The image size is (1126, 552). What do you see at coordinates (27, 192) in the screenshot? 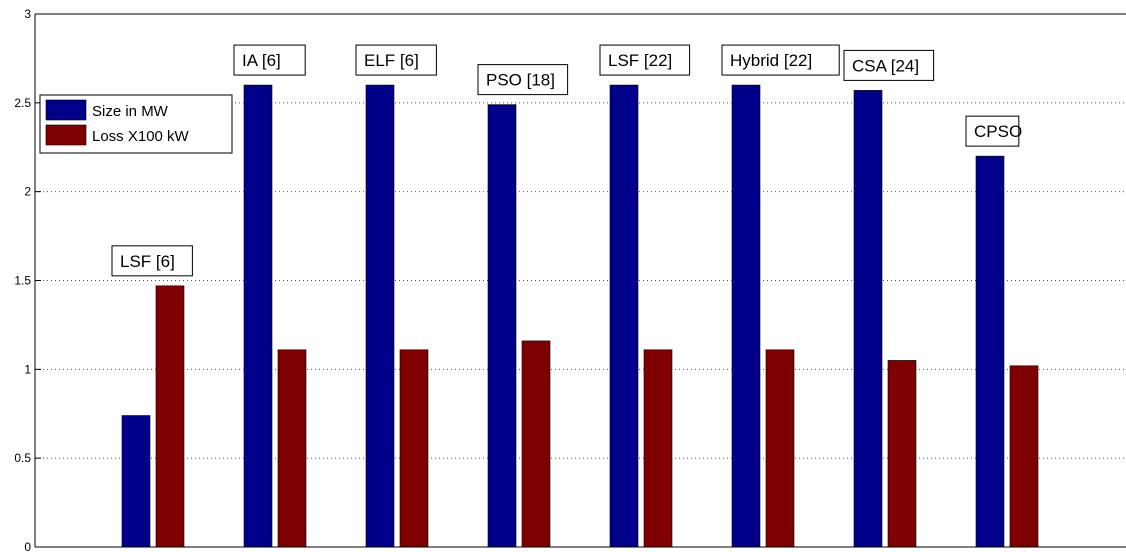
I see `y-tick-label: 2` at bounding box center [27, 192].